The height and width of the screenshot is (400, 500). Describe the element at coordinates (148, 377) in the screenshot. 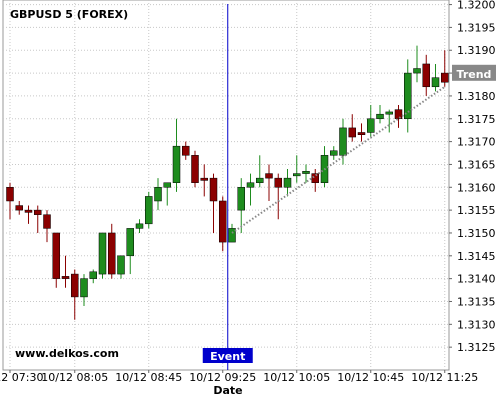

I see `x-tick-label: 10/12 08:45` at that location.